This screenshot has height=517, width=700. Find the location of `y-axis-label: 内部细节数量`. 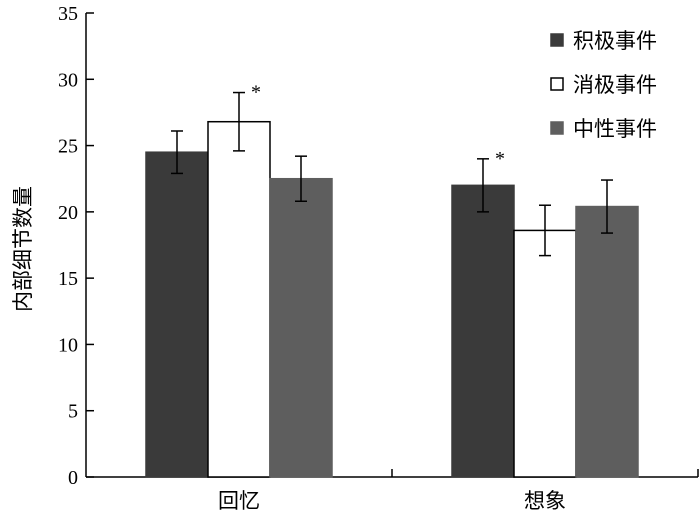

y-axis-label: 内部细节数量 is located at coordinates (23, 249).